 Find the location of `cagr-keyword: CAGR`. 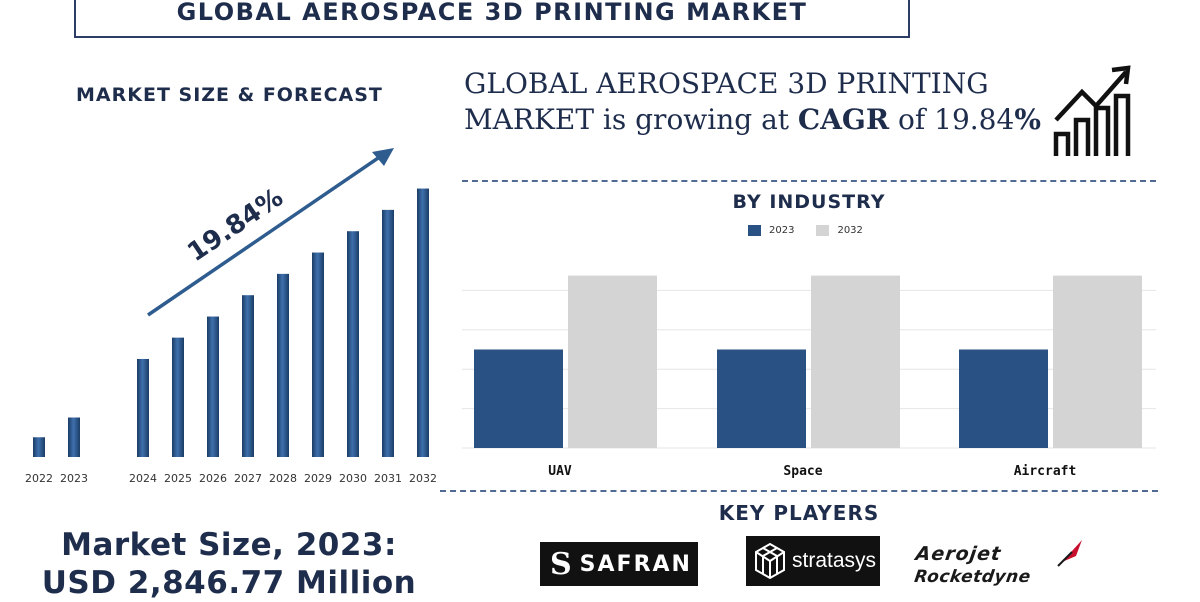

cagr-keyword: CAGR is located at coordinates (843, 119).